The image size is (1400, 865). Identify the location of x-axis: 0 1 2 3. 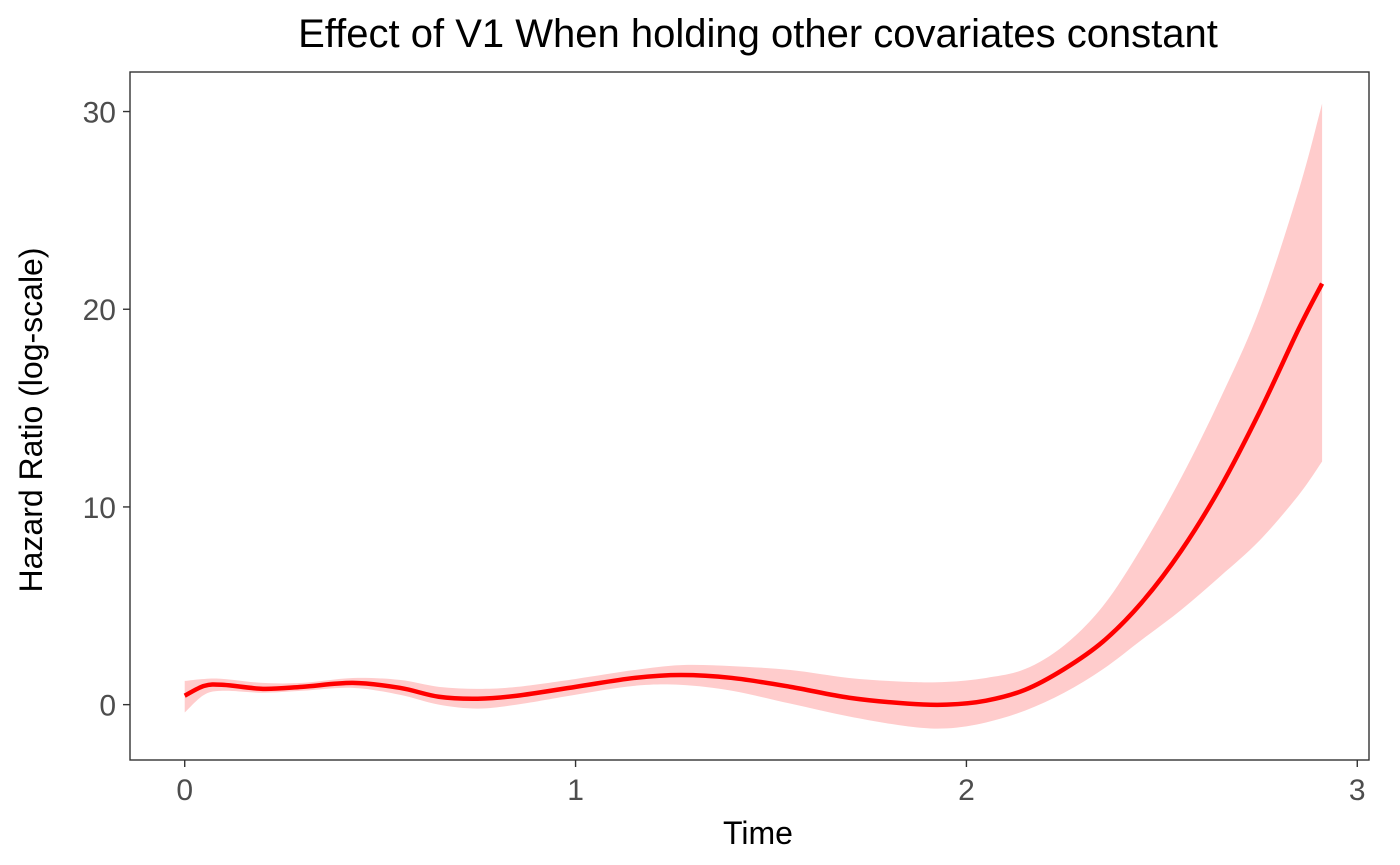
(771, 783).